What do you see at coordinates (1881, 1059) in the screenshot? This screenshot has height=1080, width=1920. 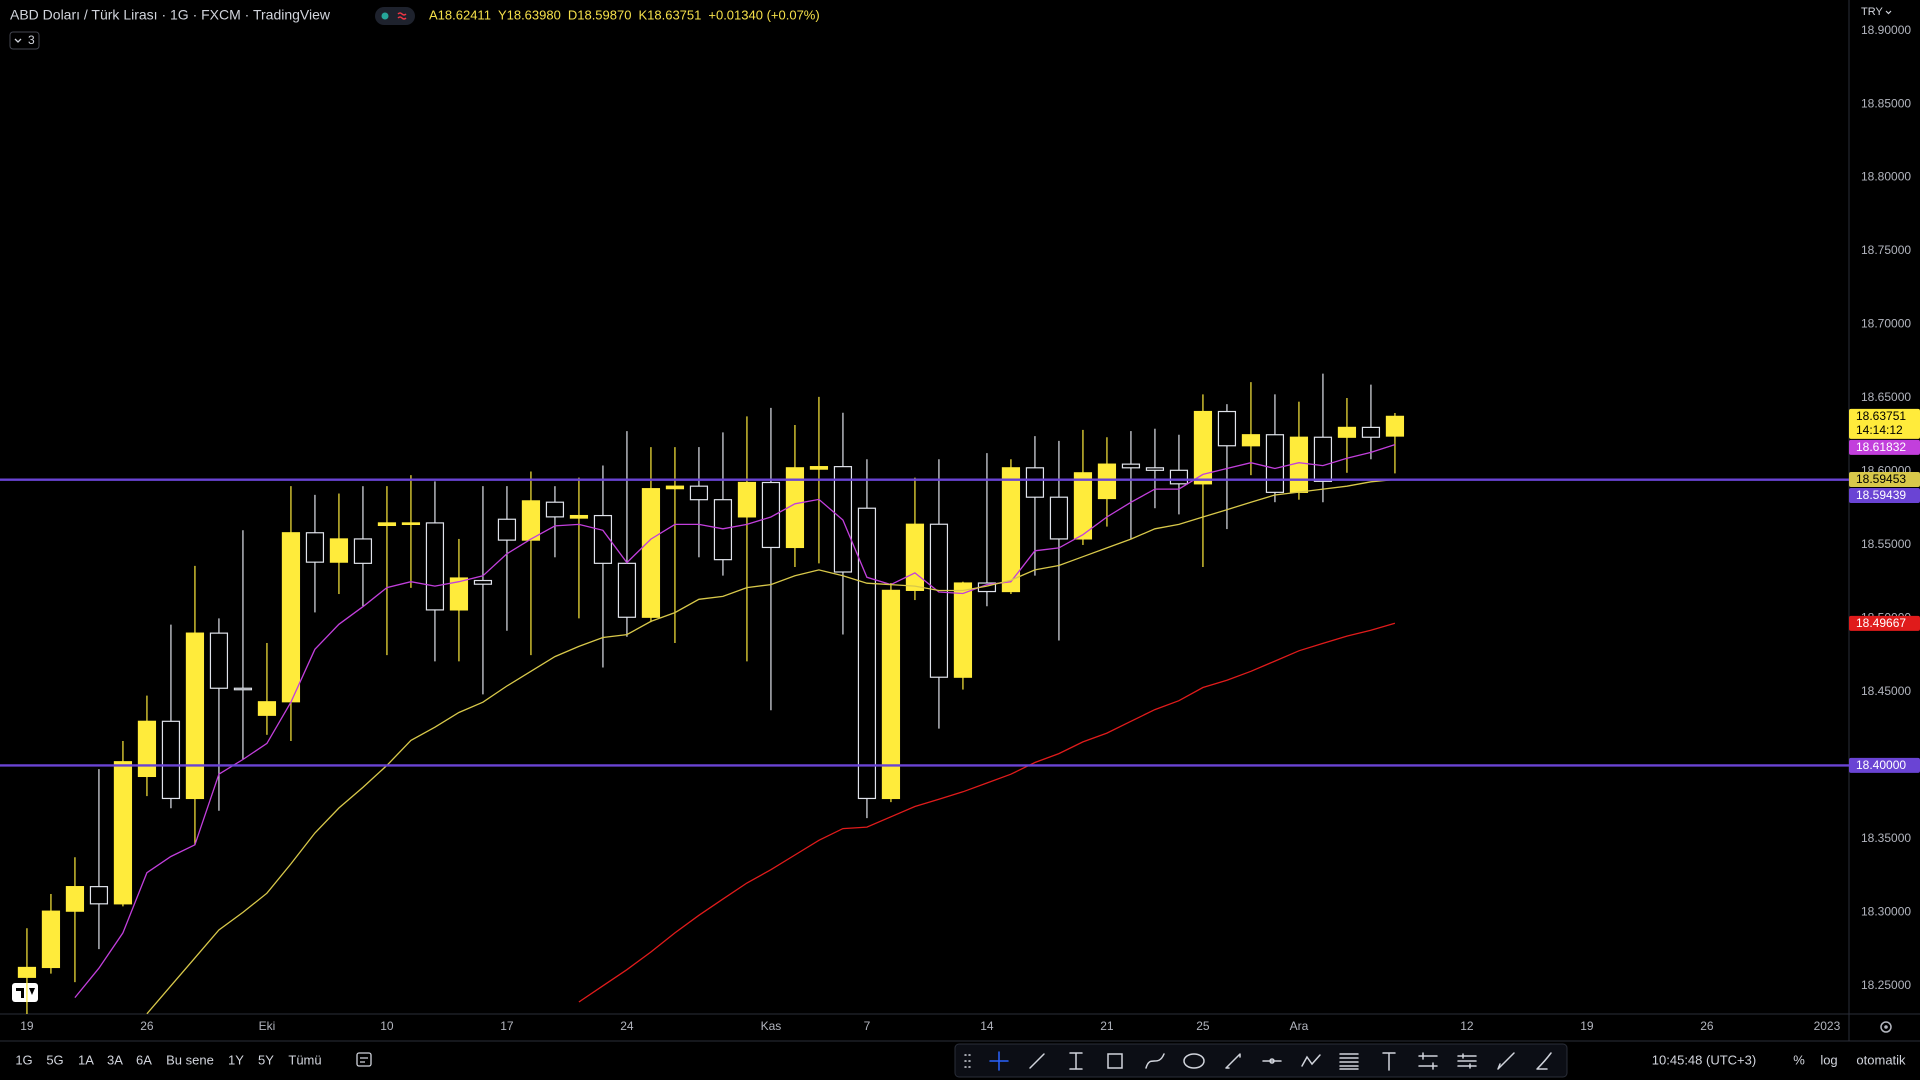 I see `scale-option: otomatik` at bounding box center [1881, 1059].